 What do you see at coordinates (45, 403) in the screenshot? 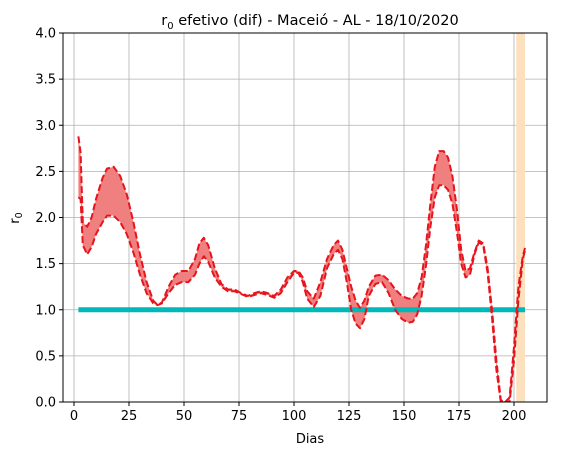
I see `y-tick-label: 0.0` at bounding box center [45, 403].